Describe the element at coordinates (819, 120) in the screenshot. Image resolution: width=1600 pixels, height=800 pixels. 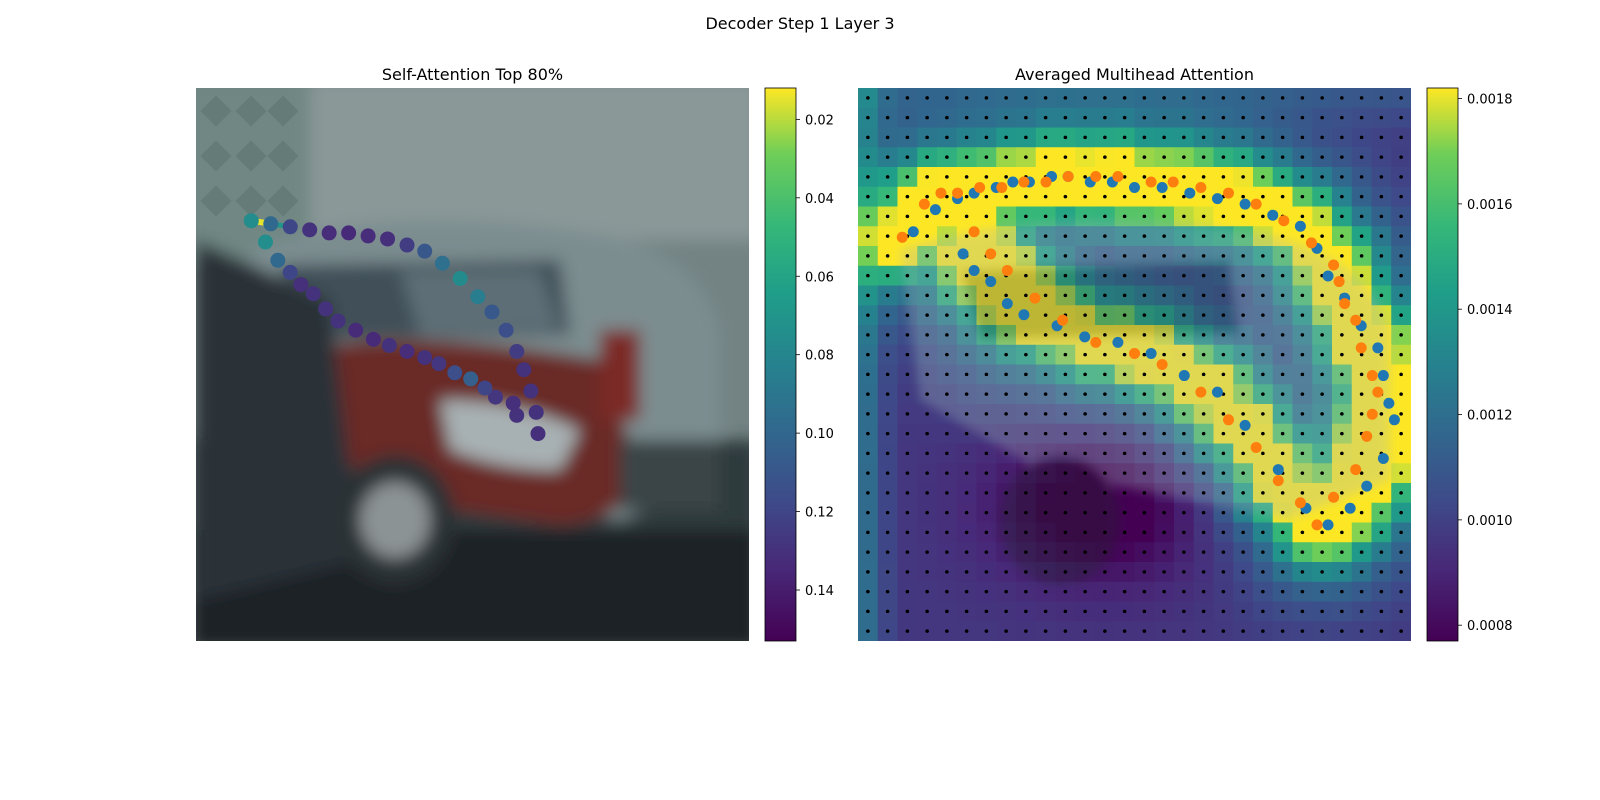
I see `colorbar-tick-label: 0.02` at that location.